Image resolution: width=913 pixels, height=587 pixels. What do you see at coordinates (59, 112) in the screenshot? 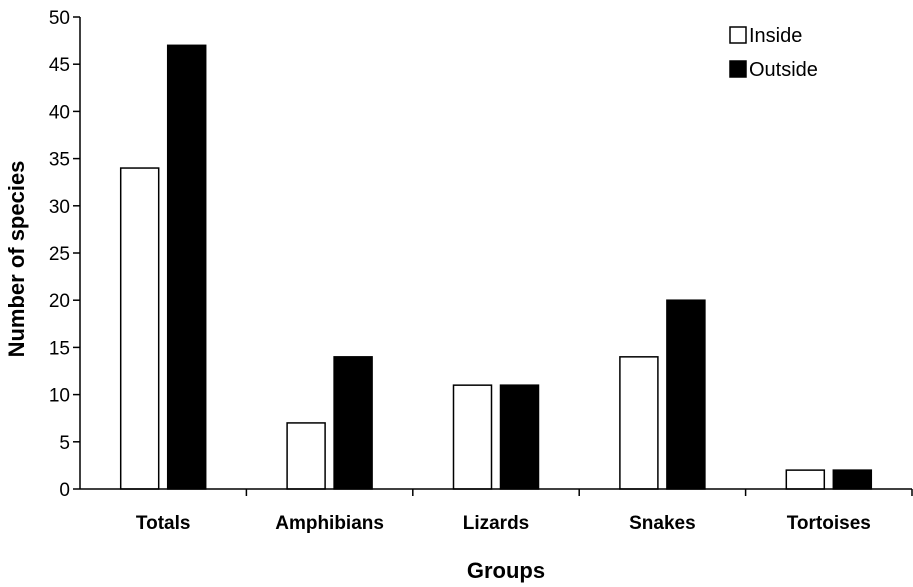
I see `y-tick-label: 40` at bounding box center [59, 112].